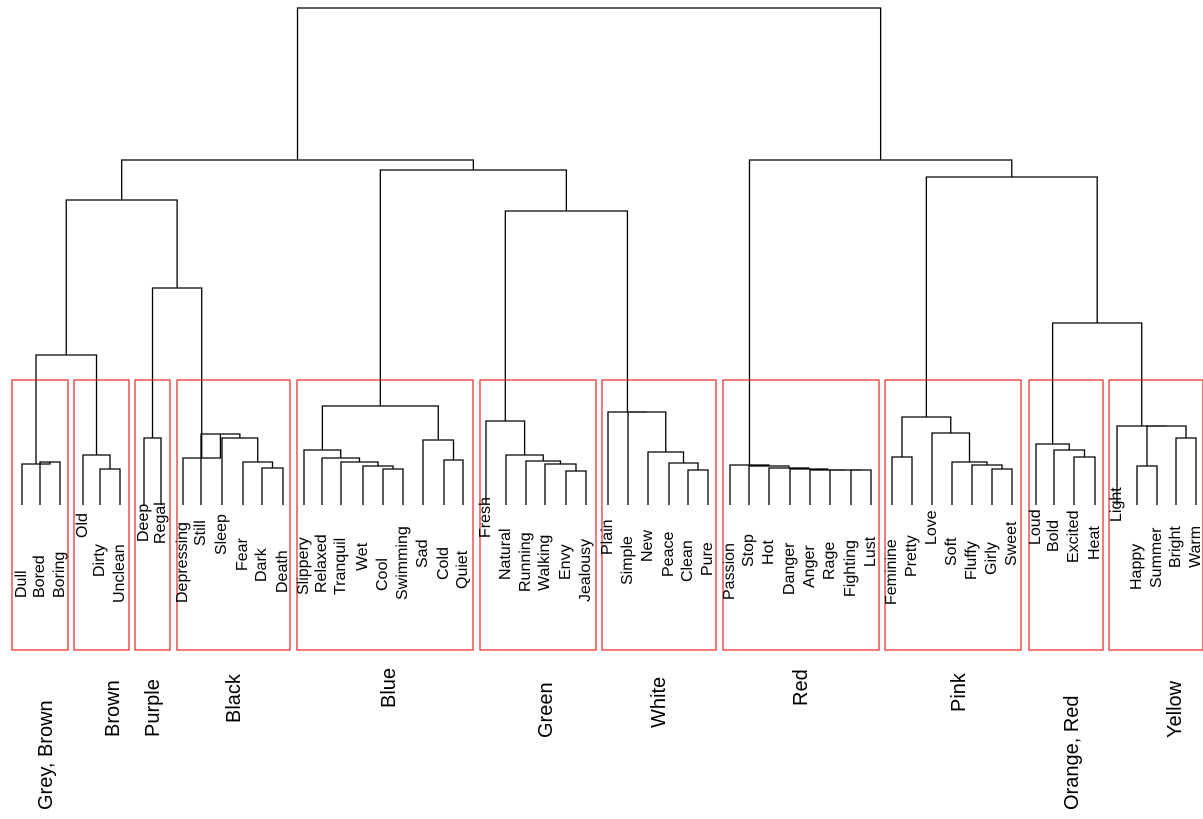 Image resolution: width=1203 pixels, height=819 pixels. Describe the element at coordinates (389, 688) in the screenshot. I see `group-label: Blue` at that location.